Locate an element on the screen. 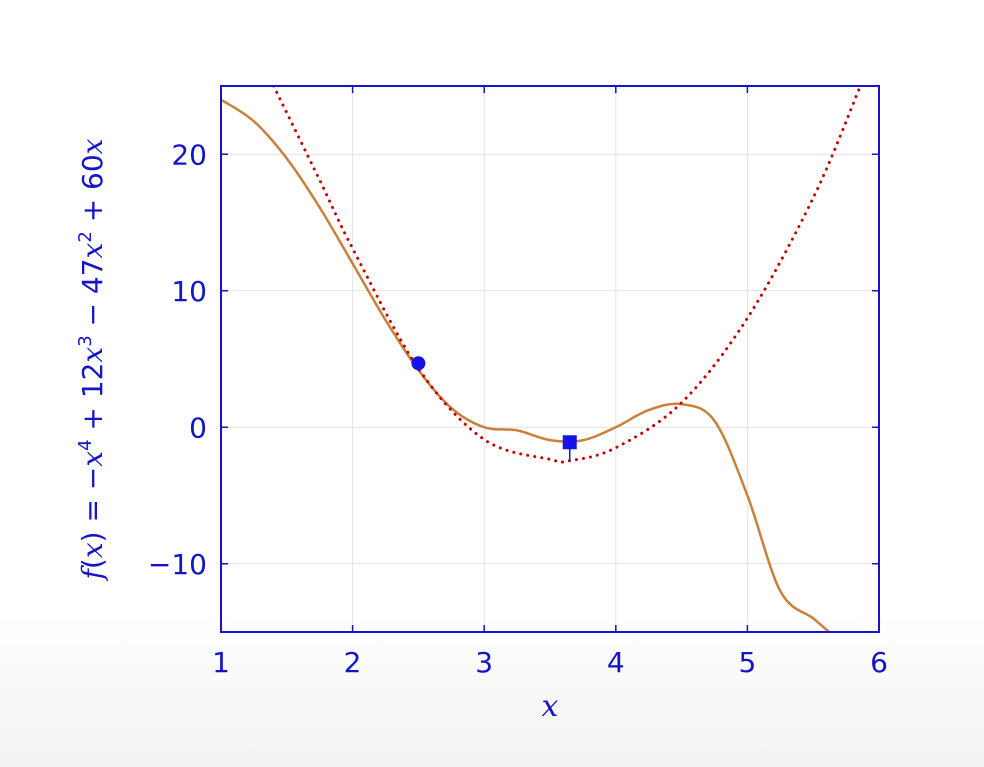  marker-square is located at coordinates (569, 442).